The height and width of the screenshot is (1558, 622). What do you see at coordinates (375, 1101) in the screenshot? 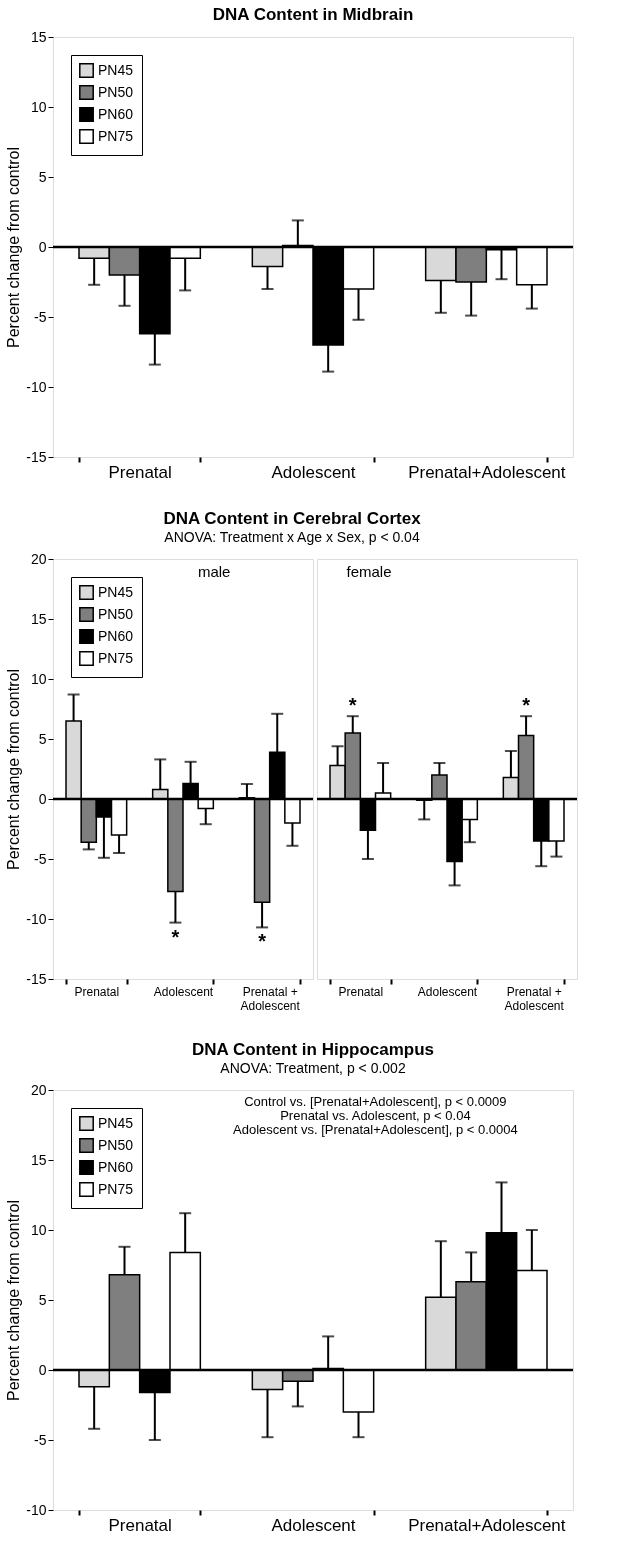
I see `annotation: Control vs. [Prenatal+Adolescent], p < 0.0009` at bounding box center [375, 1101].